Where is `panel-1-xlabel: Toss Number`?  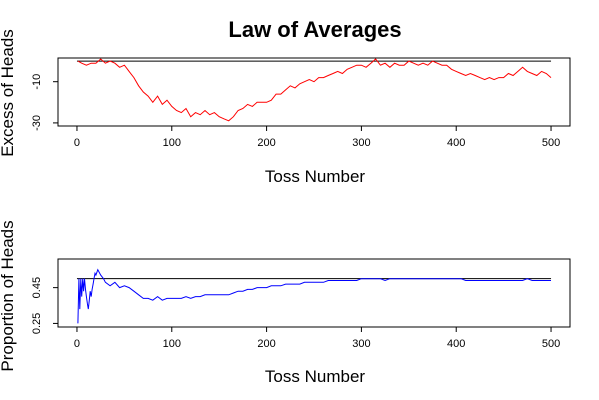 panel-1-xlabel: Toss Number is located at coordinates (315, 176).